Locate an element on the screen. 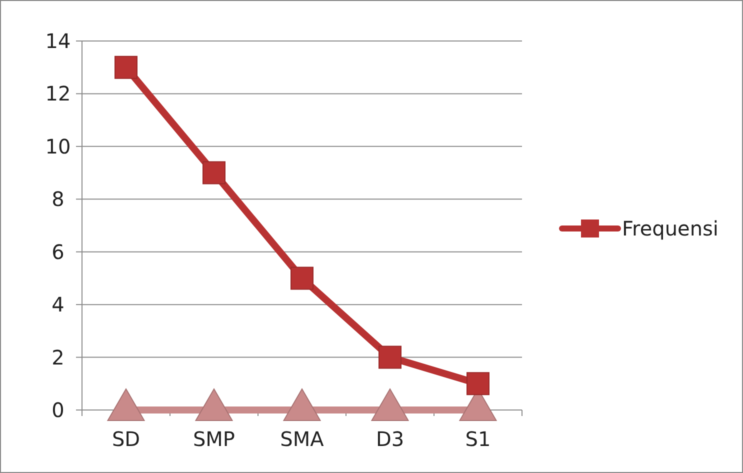  y-tick-label: 2 is located at coordinates (58, 357).